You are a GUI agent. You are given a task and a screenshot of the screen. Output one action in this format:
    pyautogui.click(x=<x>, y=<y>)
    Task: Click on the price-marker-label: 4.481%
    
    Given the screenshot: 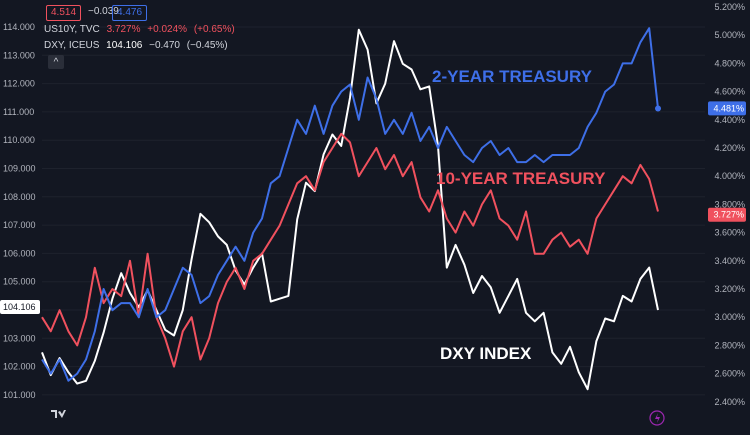 What is the action you would take?
    pyautogui.click(x=728, y=108)
    